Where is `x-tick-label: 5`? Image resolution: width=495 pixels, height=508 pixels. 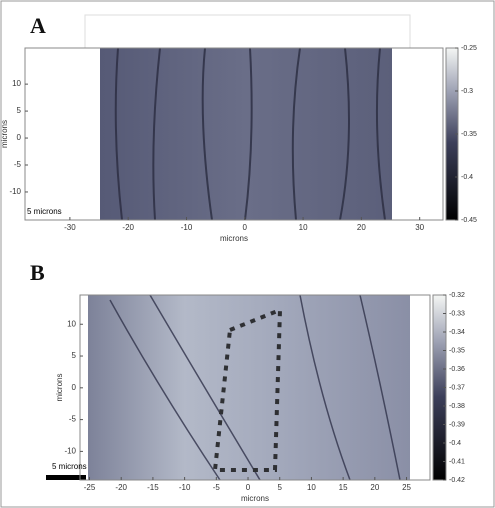
x-tick-label: 5 is located at coordinates (280, 487).